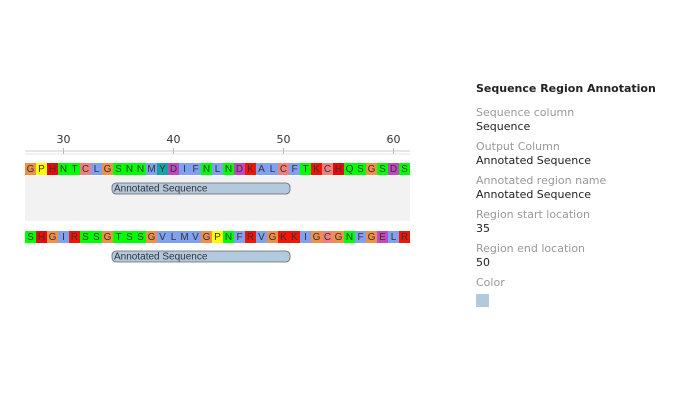  I want to click on residue: E, so click(382, 237).